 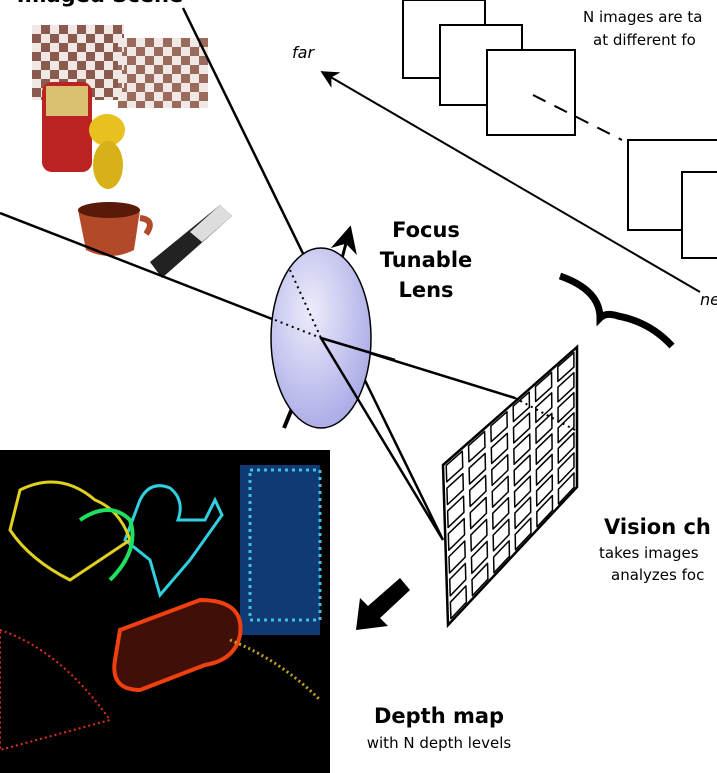 I want to click on chip-desc: takes images, so click(x=649, y=553).